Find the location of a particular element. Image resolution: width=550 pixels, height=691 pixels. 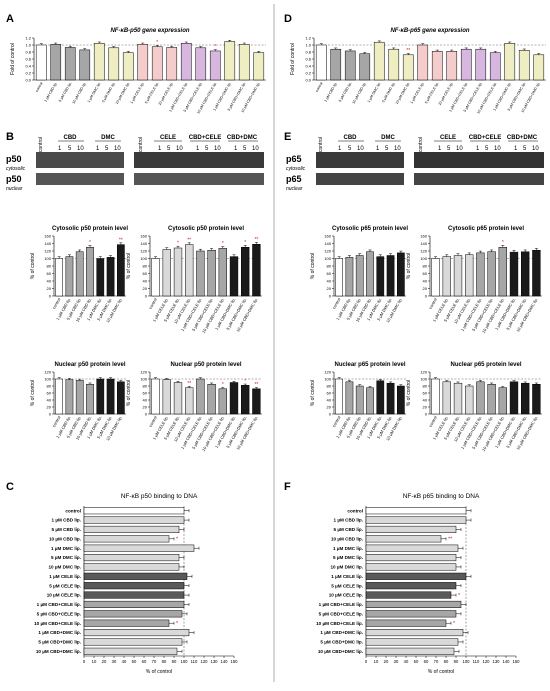

blot-lane-1: 1 is located at coordinates (516, 149).